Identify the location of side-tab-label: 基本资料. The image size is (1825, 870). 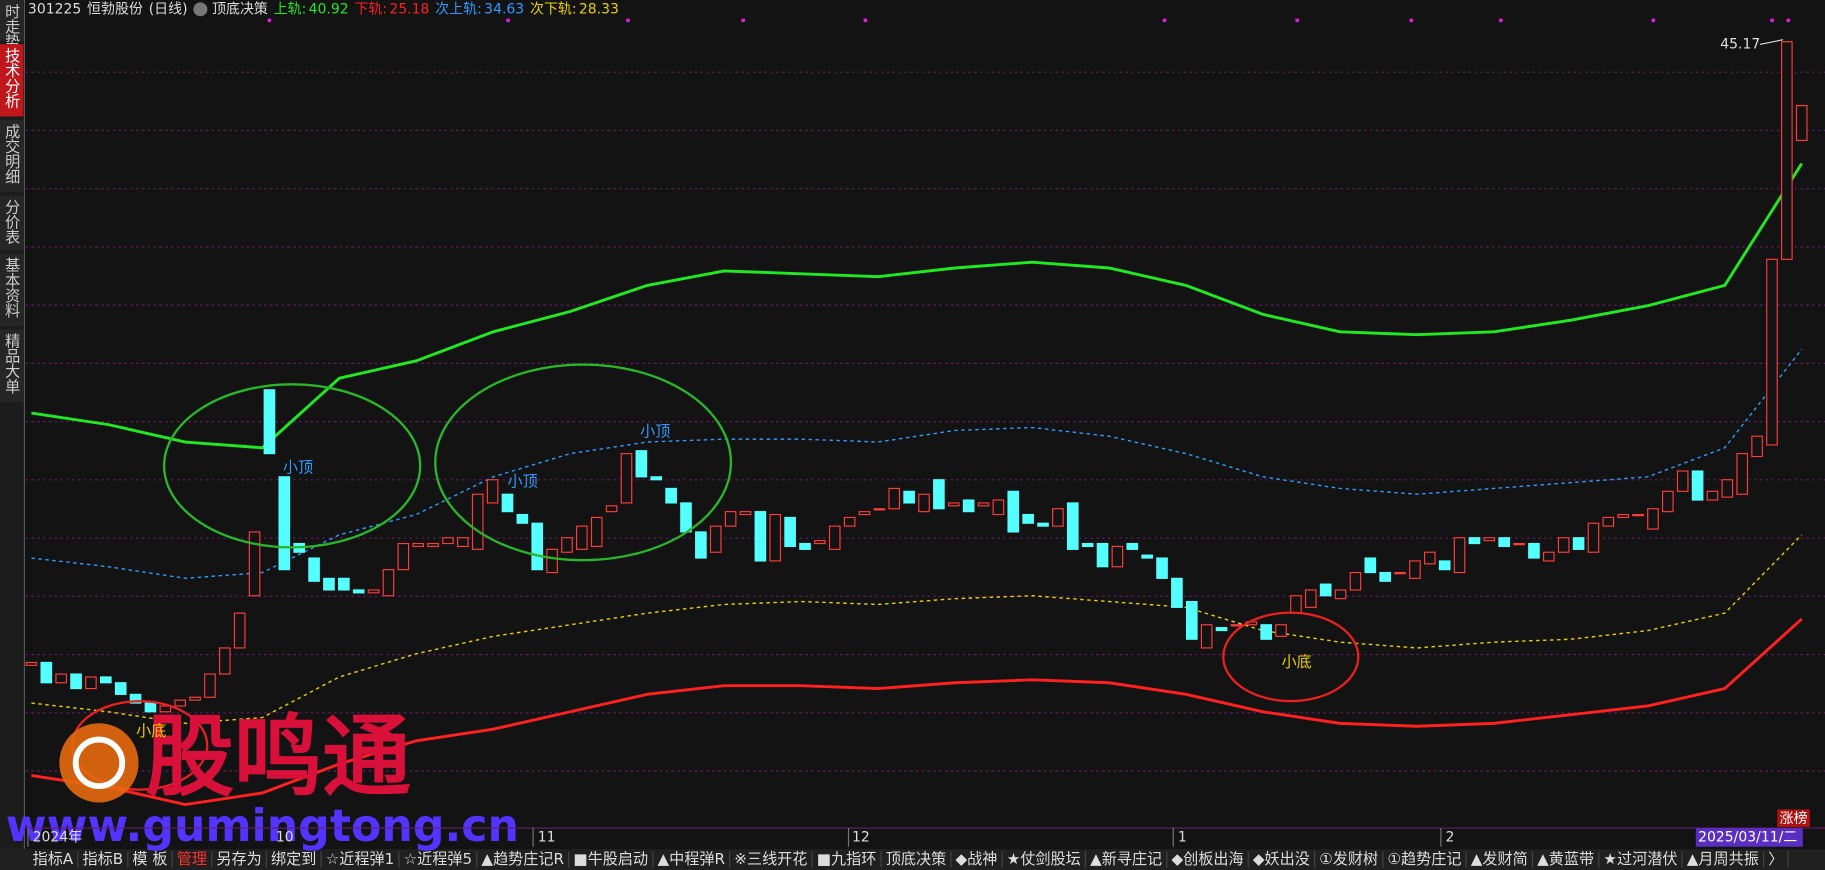
(12, 287).